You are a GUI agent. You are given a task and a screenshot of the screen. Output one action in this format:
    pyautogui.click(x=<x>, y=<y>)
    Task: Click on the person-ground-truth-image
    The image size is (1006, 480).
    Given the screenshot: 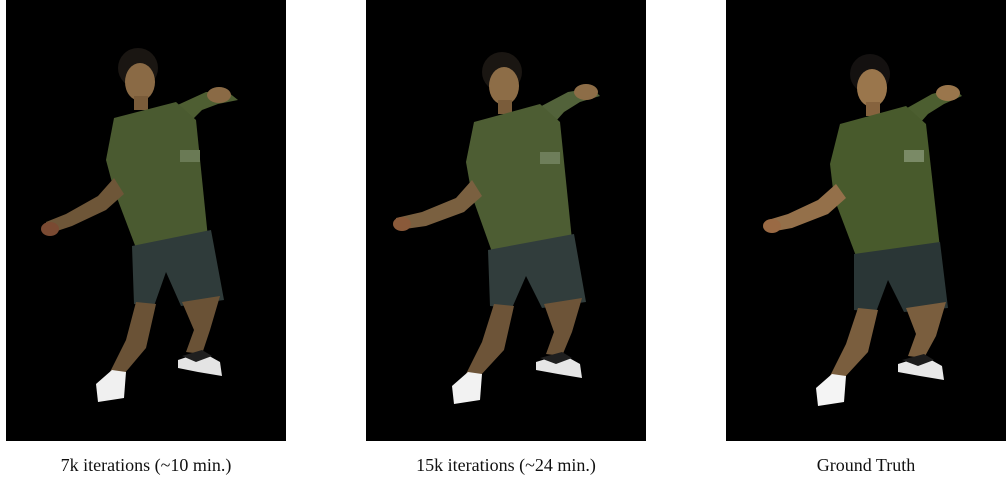 What is the action you would take?
    pyautogui.click(x=862, y=230)
    